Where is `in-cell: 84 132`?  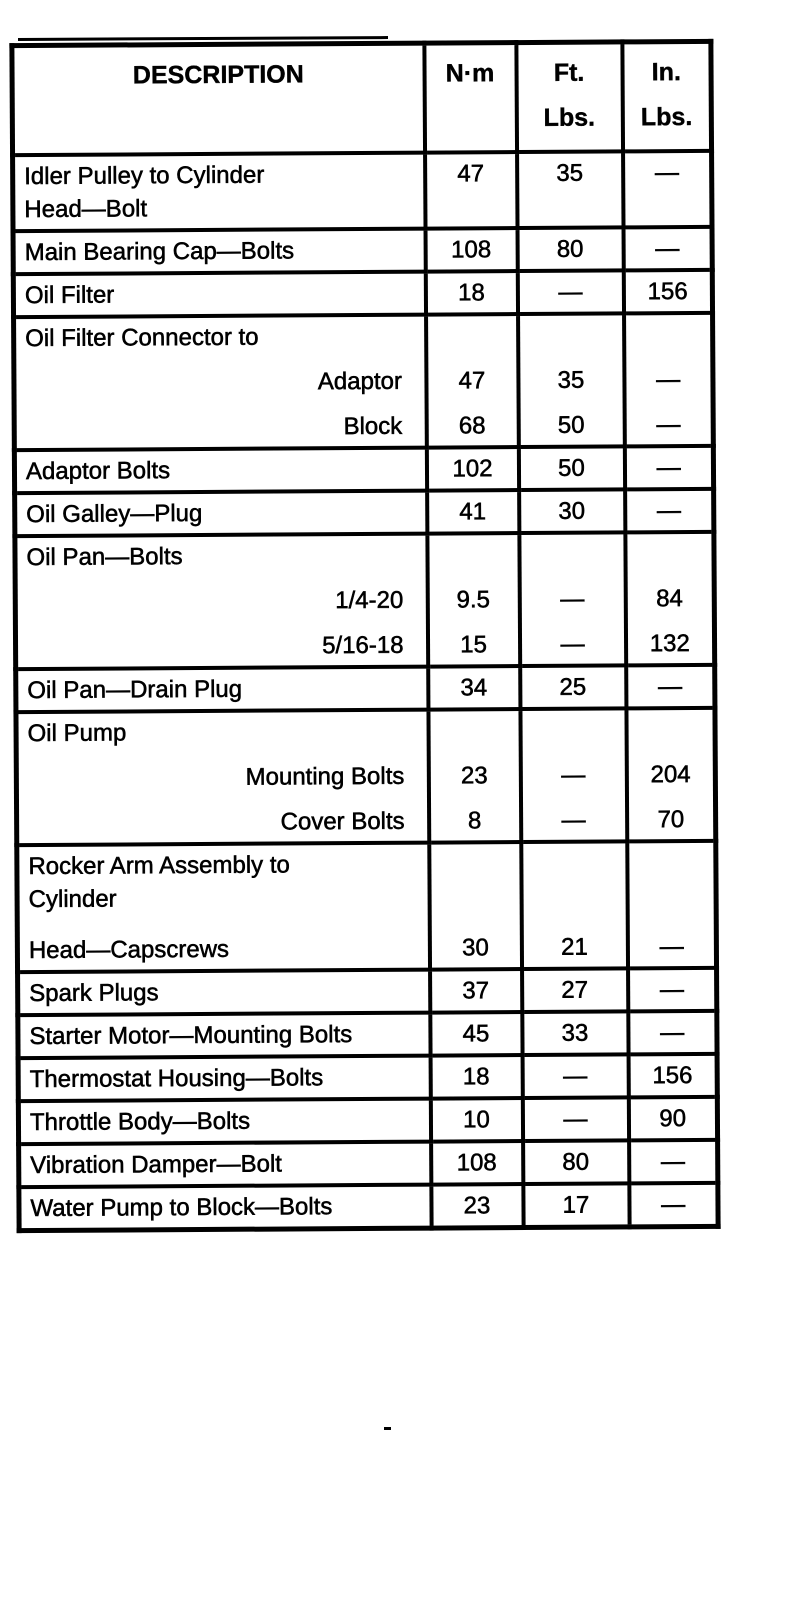
in-cell: 84 132 is located at coordinates (669, 598).